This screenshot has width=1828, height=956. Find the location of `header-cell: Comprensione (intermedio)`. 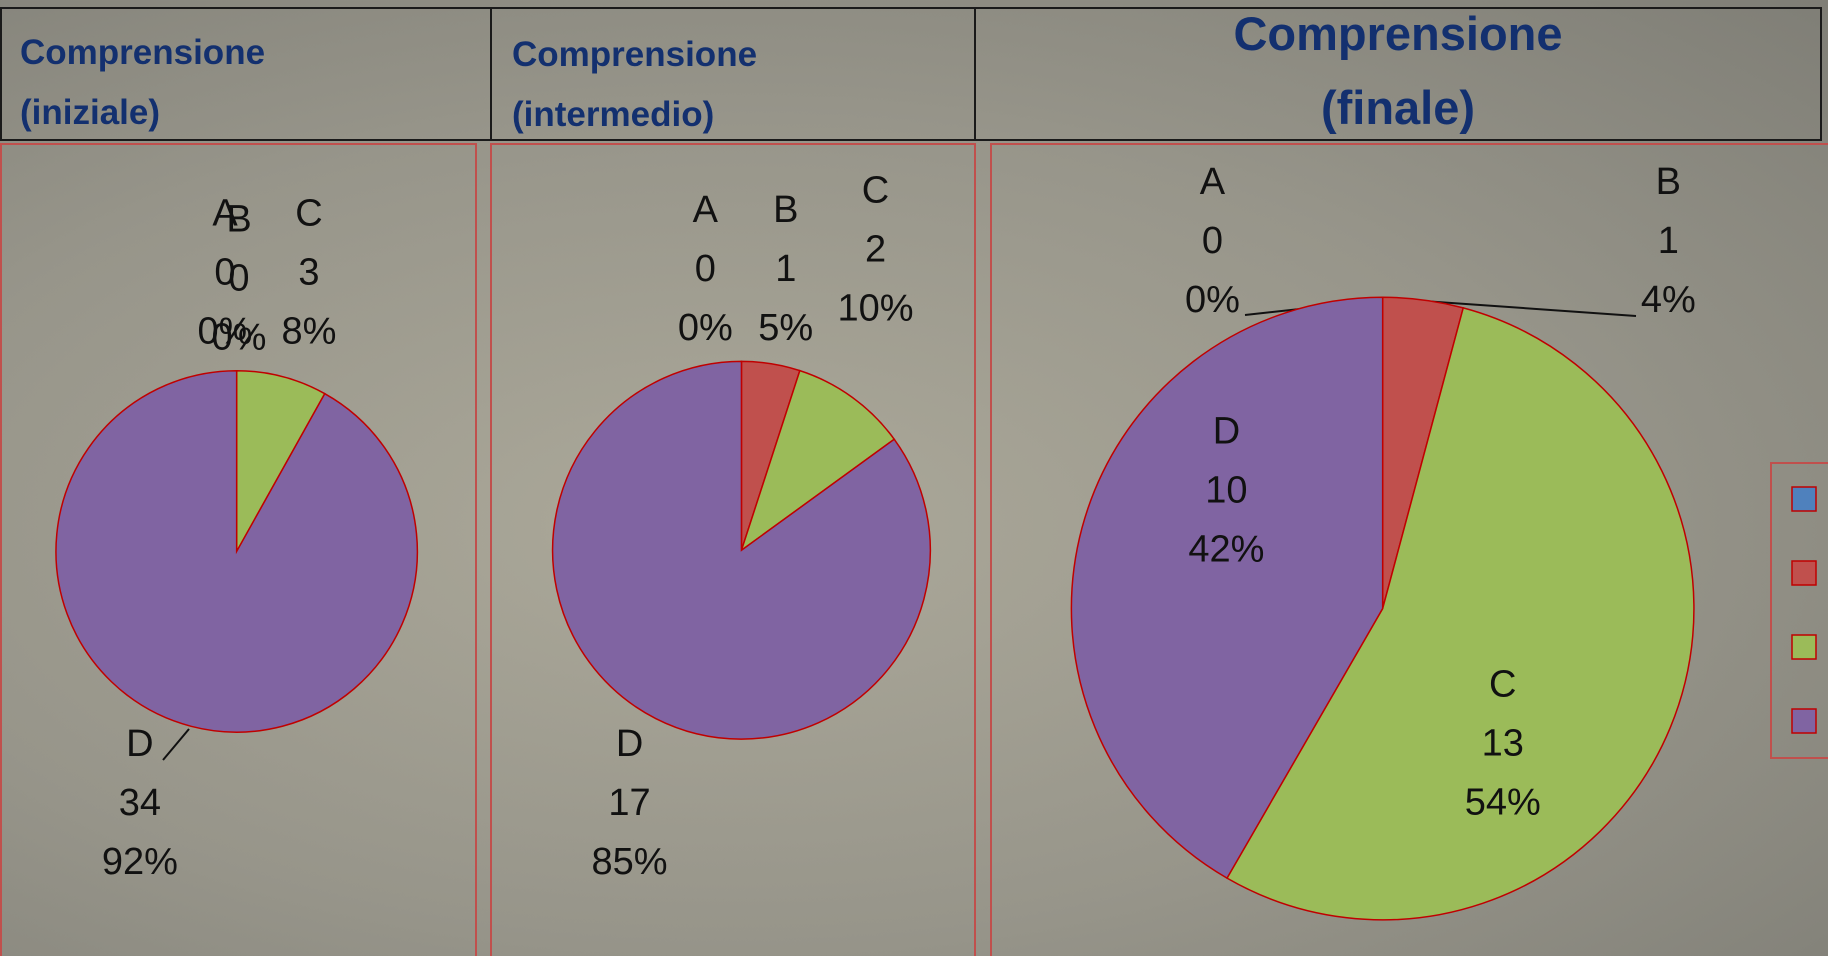

header-cell: Comprensione (intermedio) is located at coordinates (733, 74).